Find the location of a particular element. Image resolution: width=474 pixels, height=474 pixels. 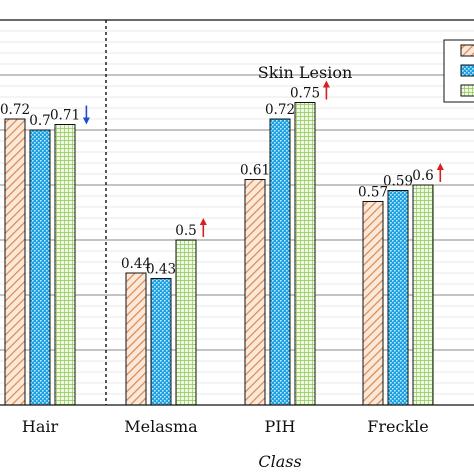

category-label-freckle: Freckle is located at coordinates (397, 426).